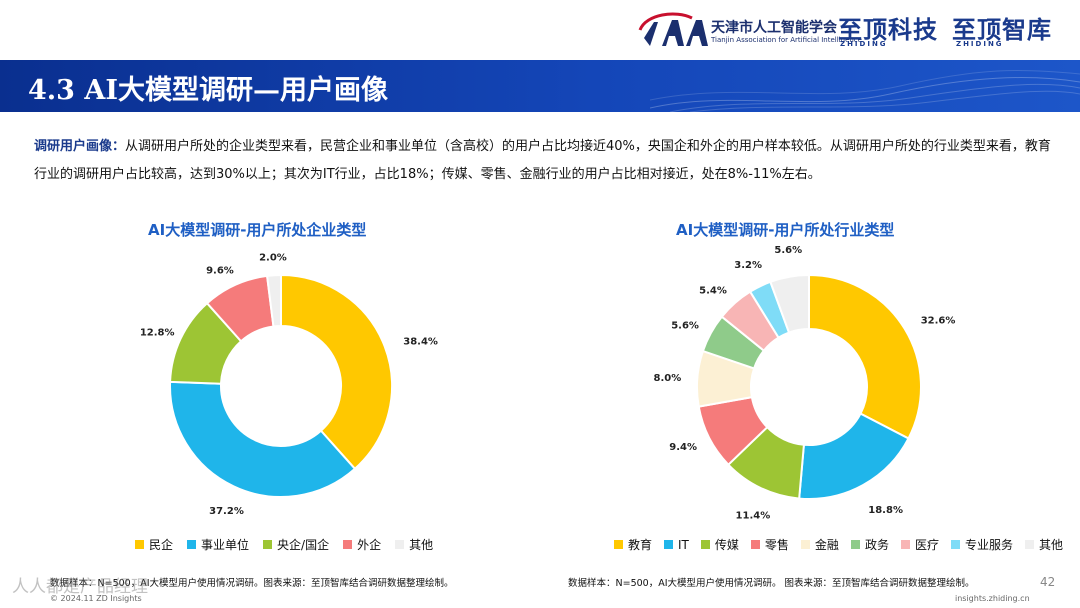 Image resolution: width=1080 pixels, height=608 pixels. What do you see at coordinates (854, 456) in the screenshot?
I see `slice-IT` at bounding box center [854, 456].